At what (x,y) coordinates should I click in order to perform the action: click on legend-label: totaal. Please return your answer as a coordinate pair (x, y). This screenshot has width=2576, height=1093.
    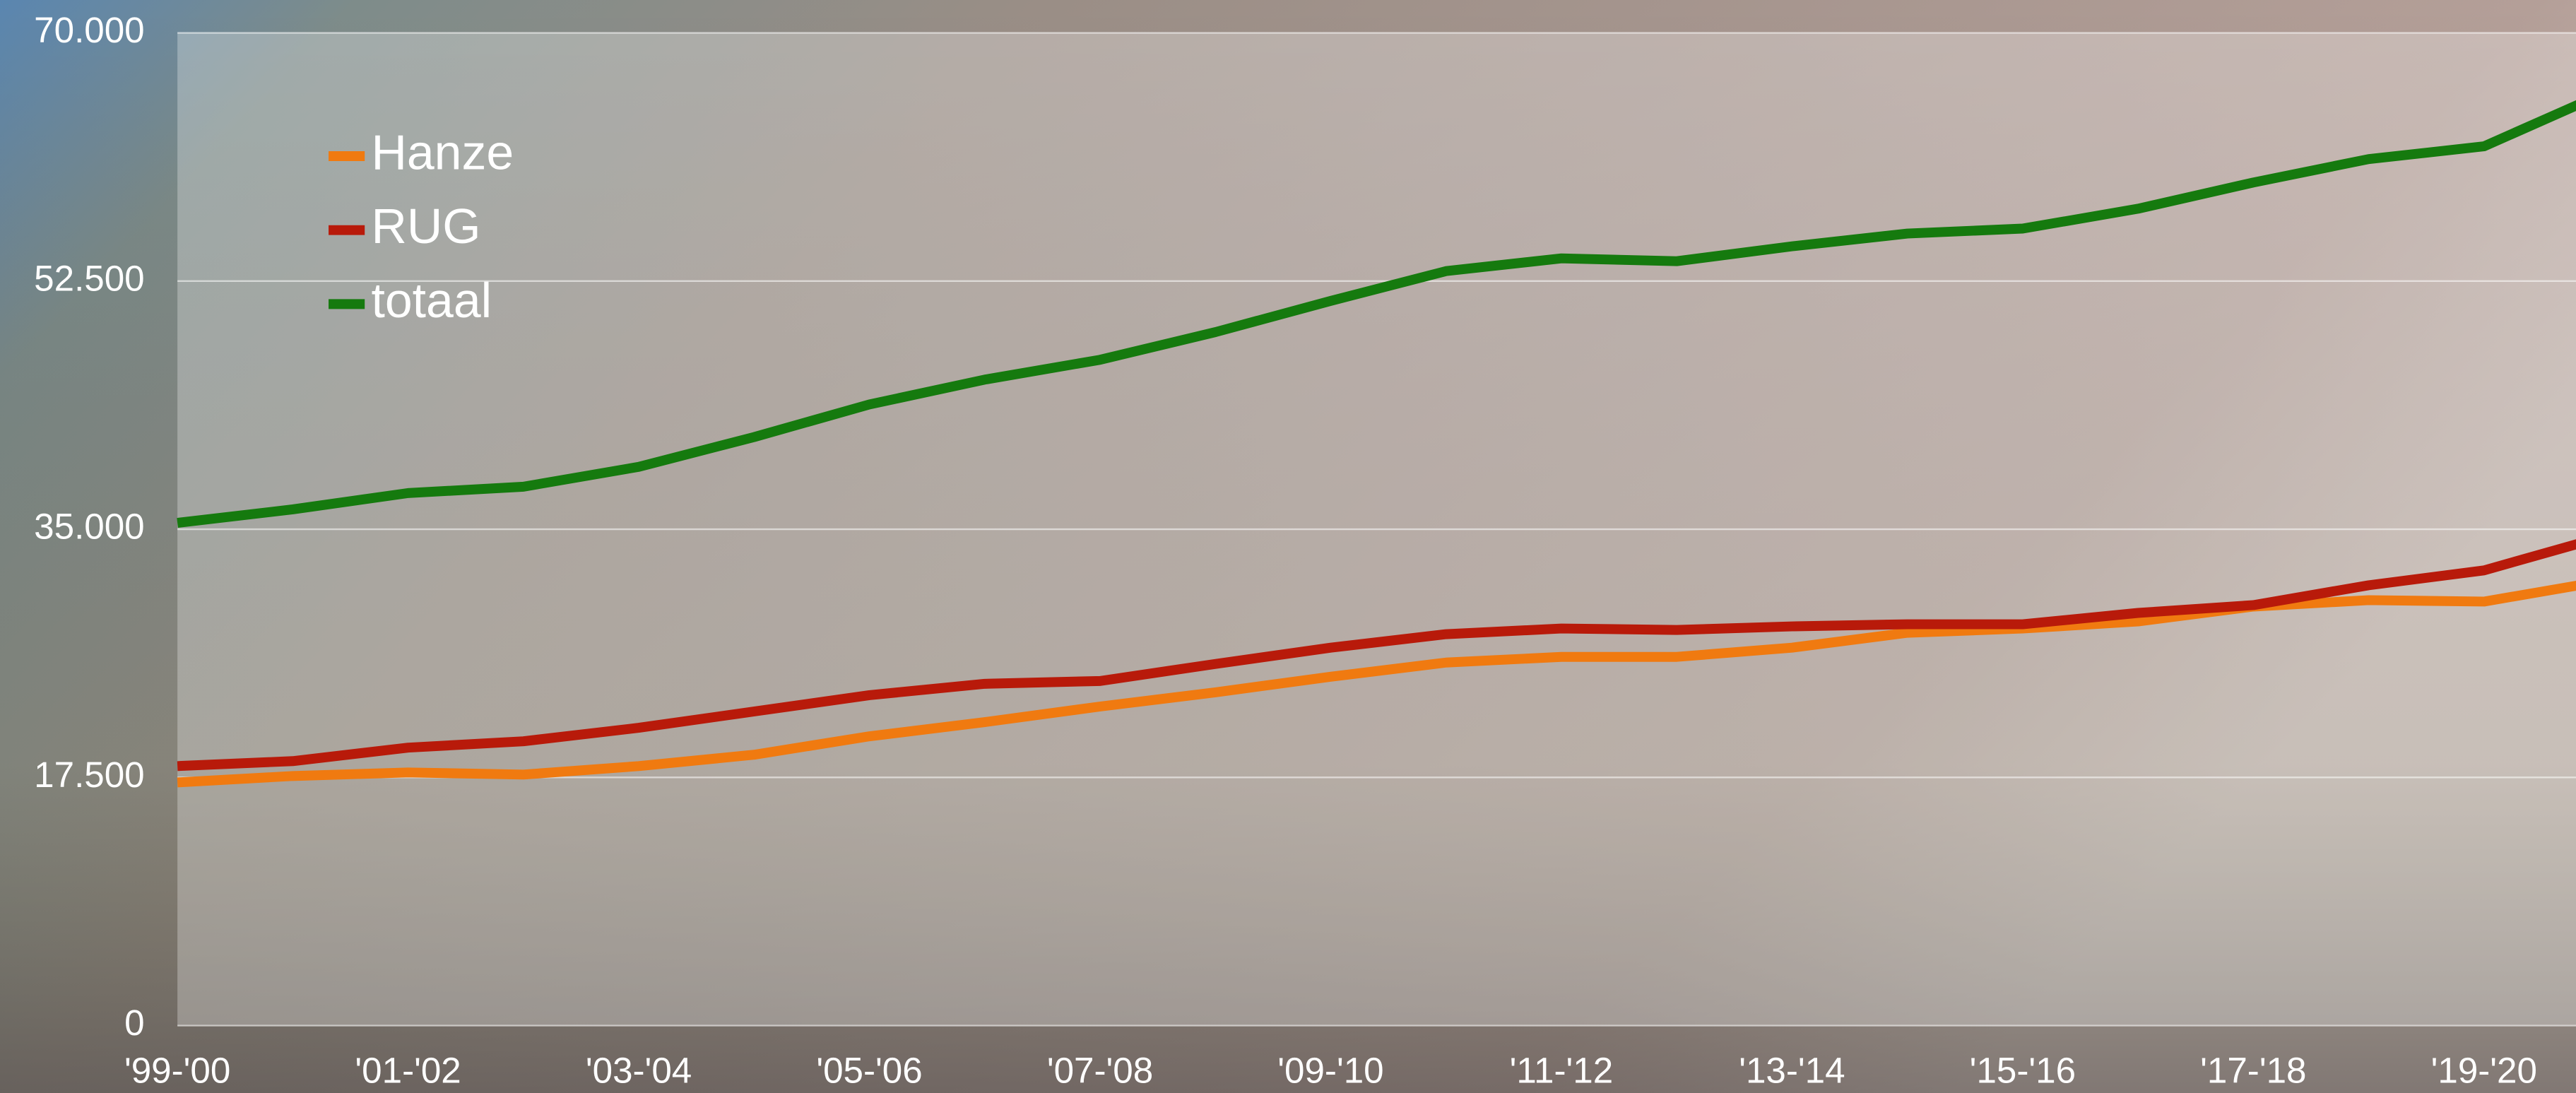
    Looking at the image, I should click on (432, 300).